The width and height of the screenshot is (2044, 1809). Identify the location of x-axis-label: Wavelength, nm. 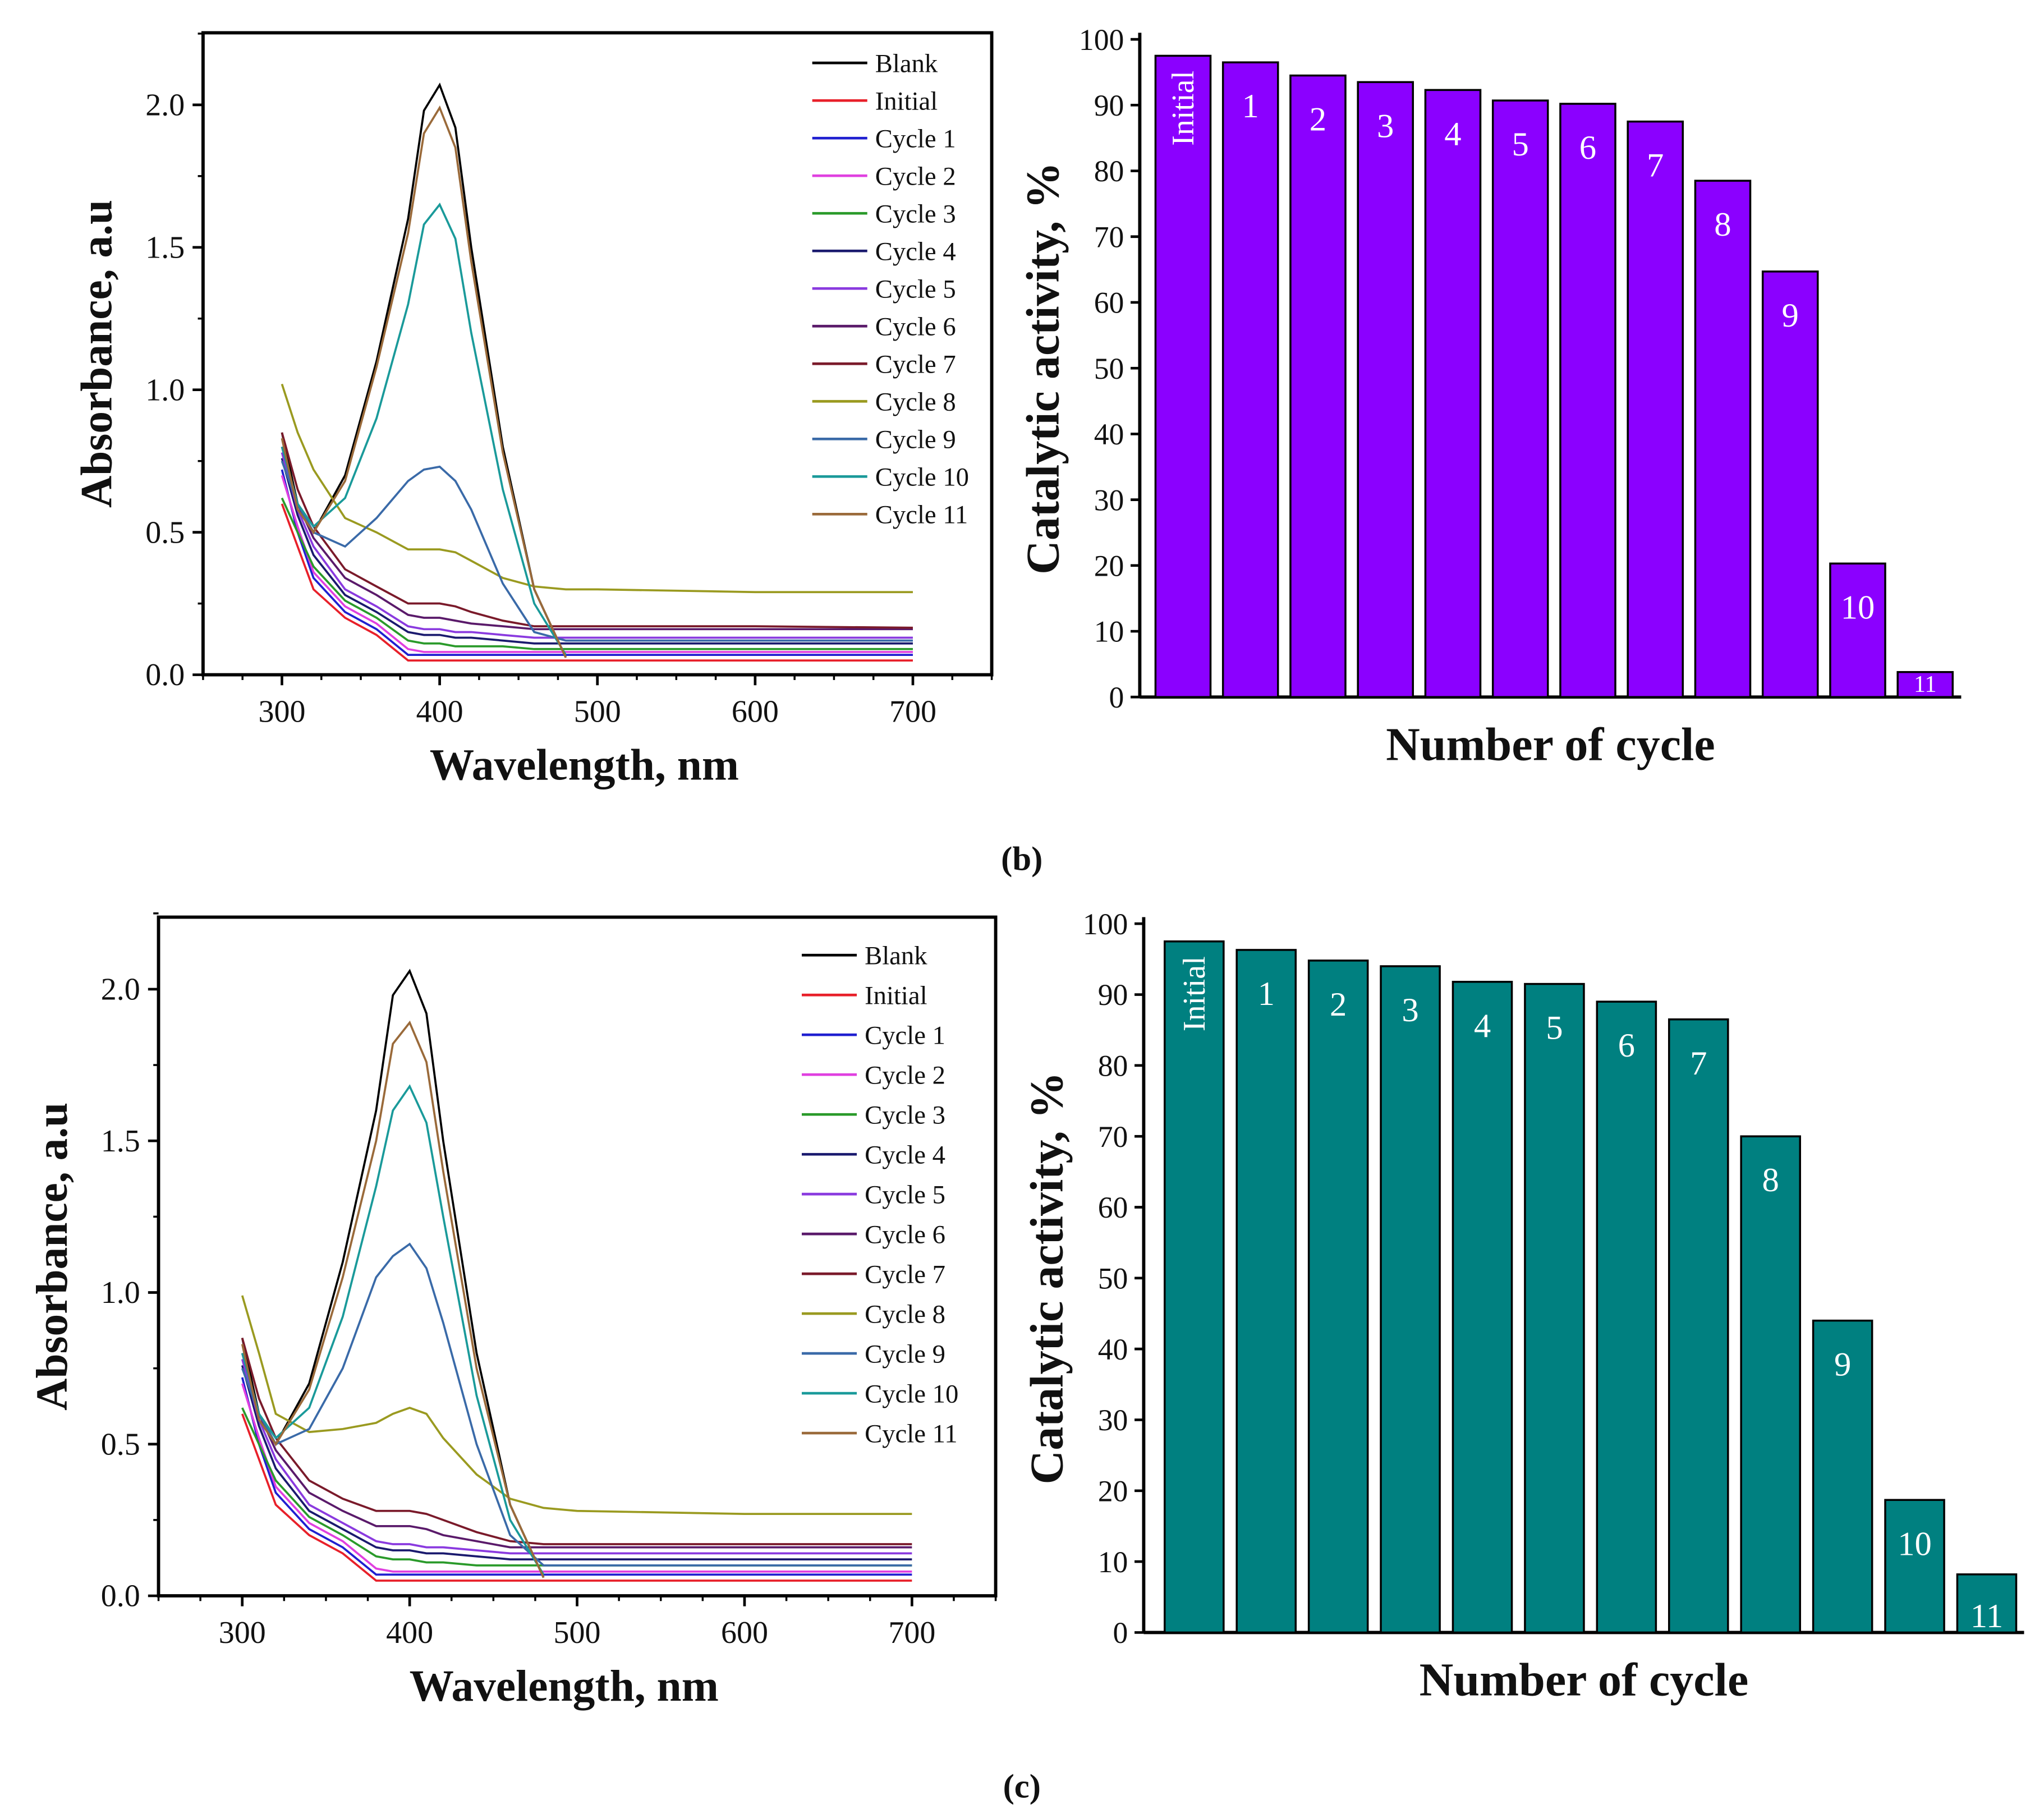
(584, 764).